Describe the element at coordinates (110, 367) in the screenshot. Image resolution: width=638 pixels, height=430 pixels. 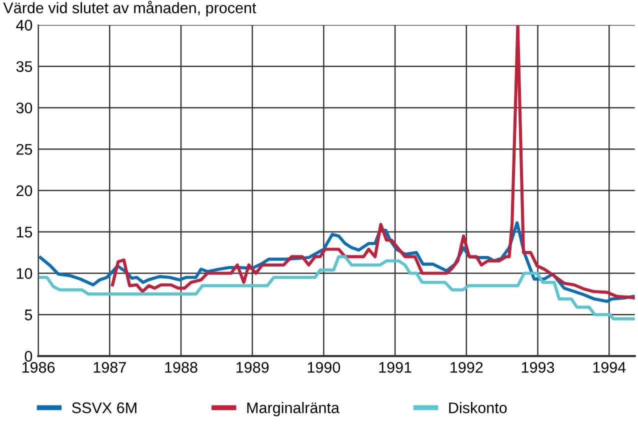
I see `x-tick-label: 1987` at that location.